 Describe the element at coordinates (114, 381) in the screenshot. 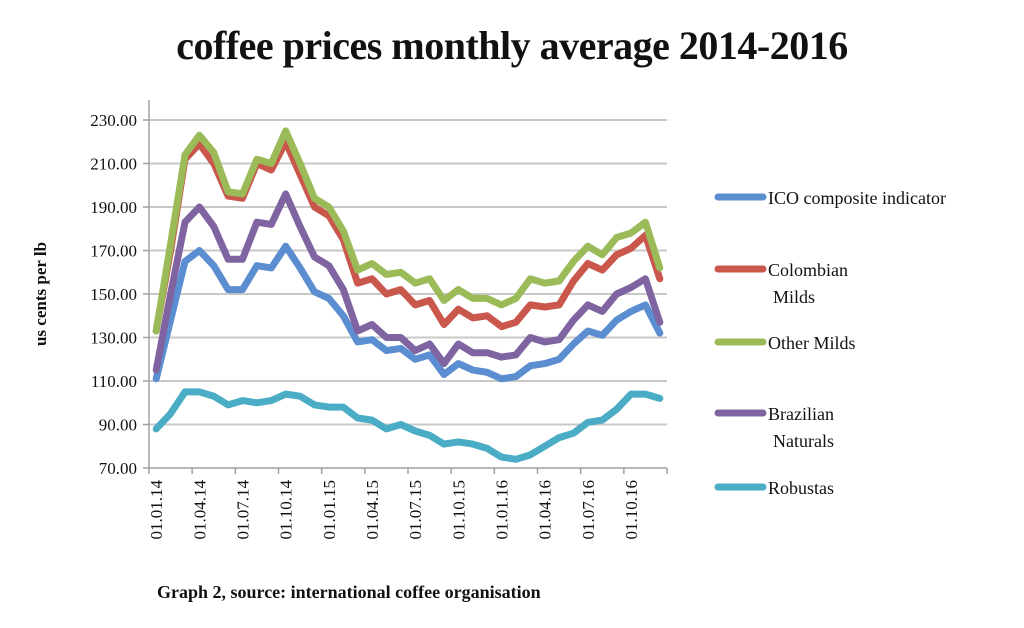

I see `y-tick-label: 110.00` at that location.